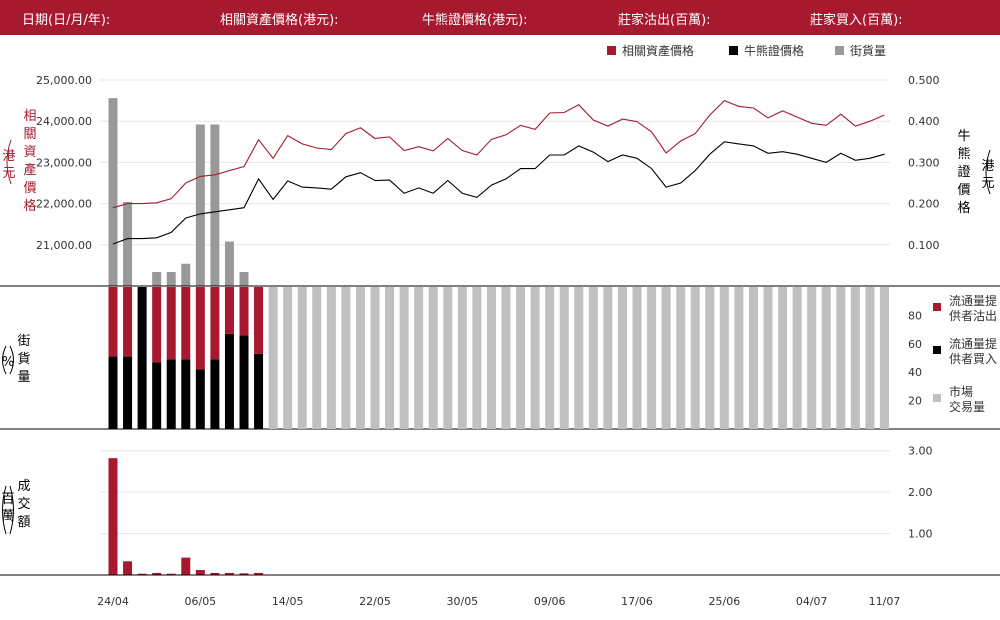 The image size is (1000, 620). What do you see at coordinates (29, 188) in the screenshot?
I see `left-axis-label-char: 價` at bounding box center [29, 188].